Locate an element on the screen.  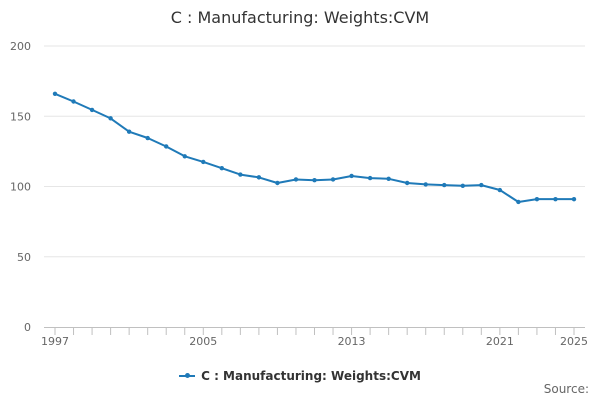
source-label: Source: is located at coordinates (566, 389).